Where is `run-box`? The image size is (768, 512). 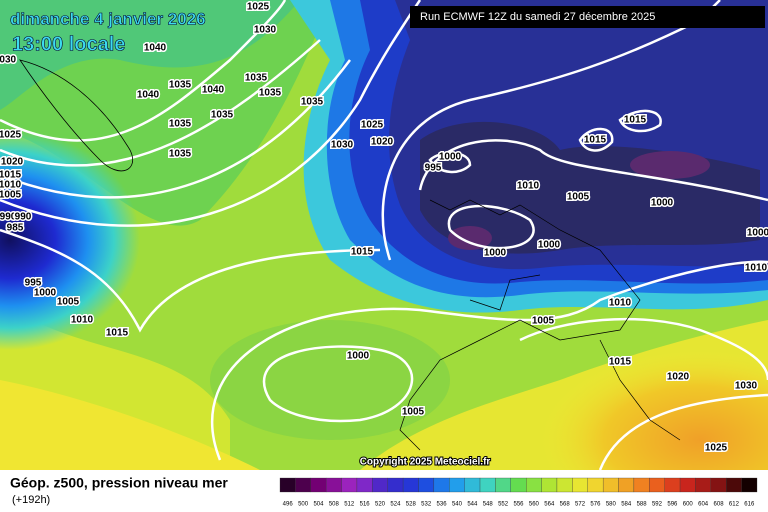 run-box is located at coordinates (587, 17).